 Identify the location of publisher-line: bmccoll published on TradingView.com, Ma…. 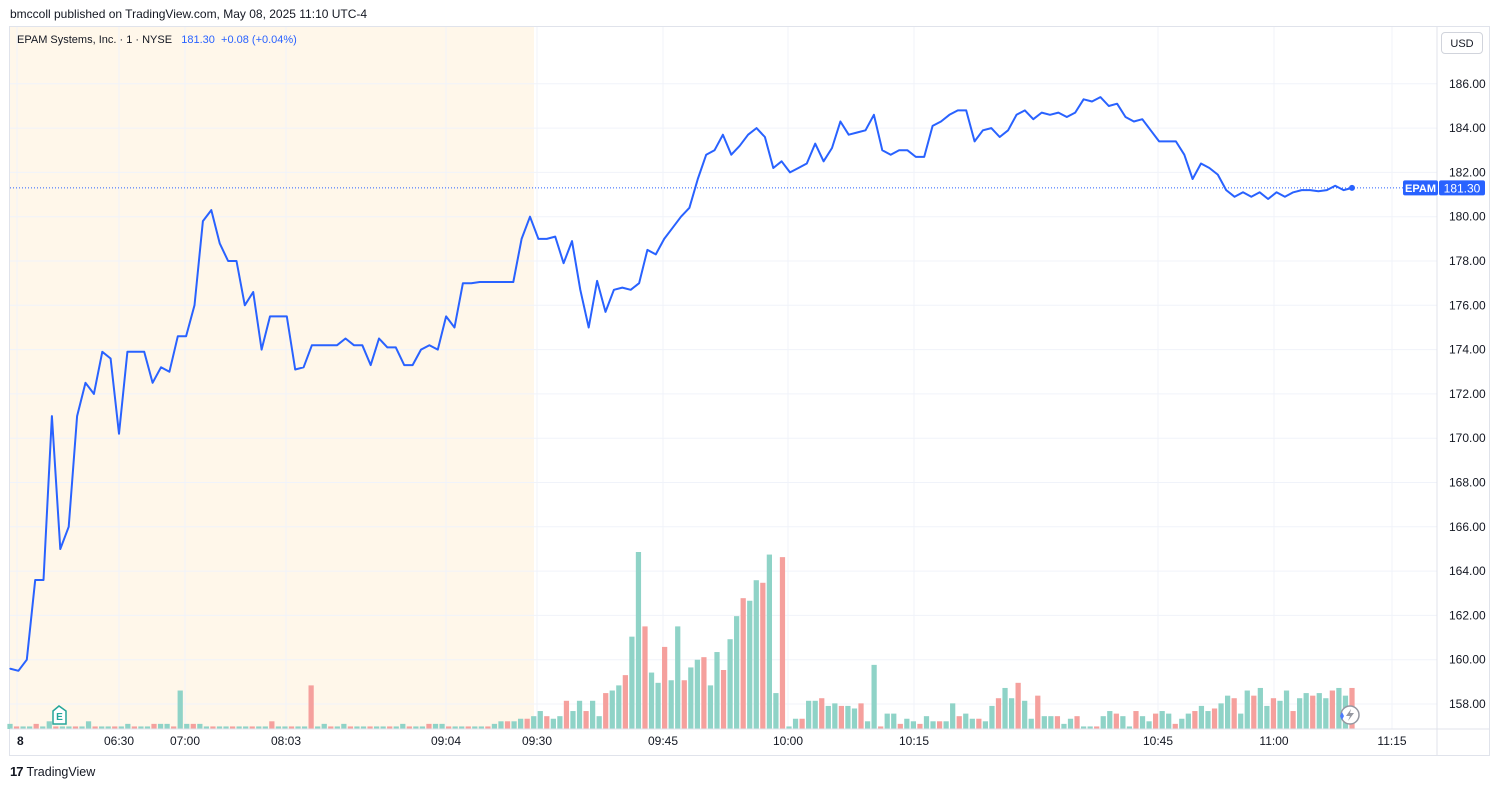
(189, 14).